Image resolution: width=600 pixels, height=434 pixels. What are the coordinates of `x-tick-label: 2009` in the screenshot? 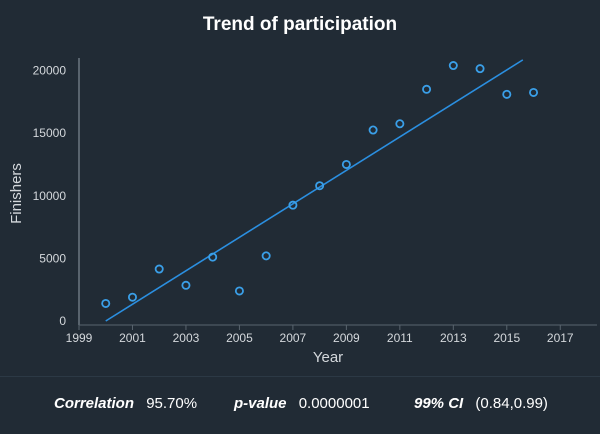 It's located at (346, 338).